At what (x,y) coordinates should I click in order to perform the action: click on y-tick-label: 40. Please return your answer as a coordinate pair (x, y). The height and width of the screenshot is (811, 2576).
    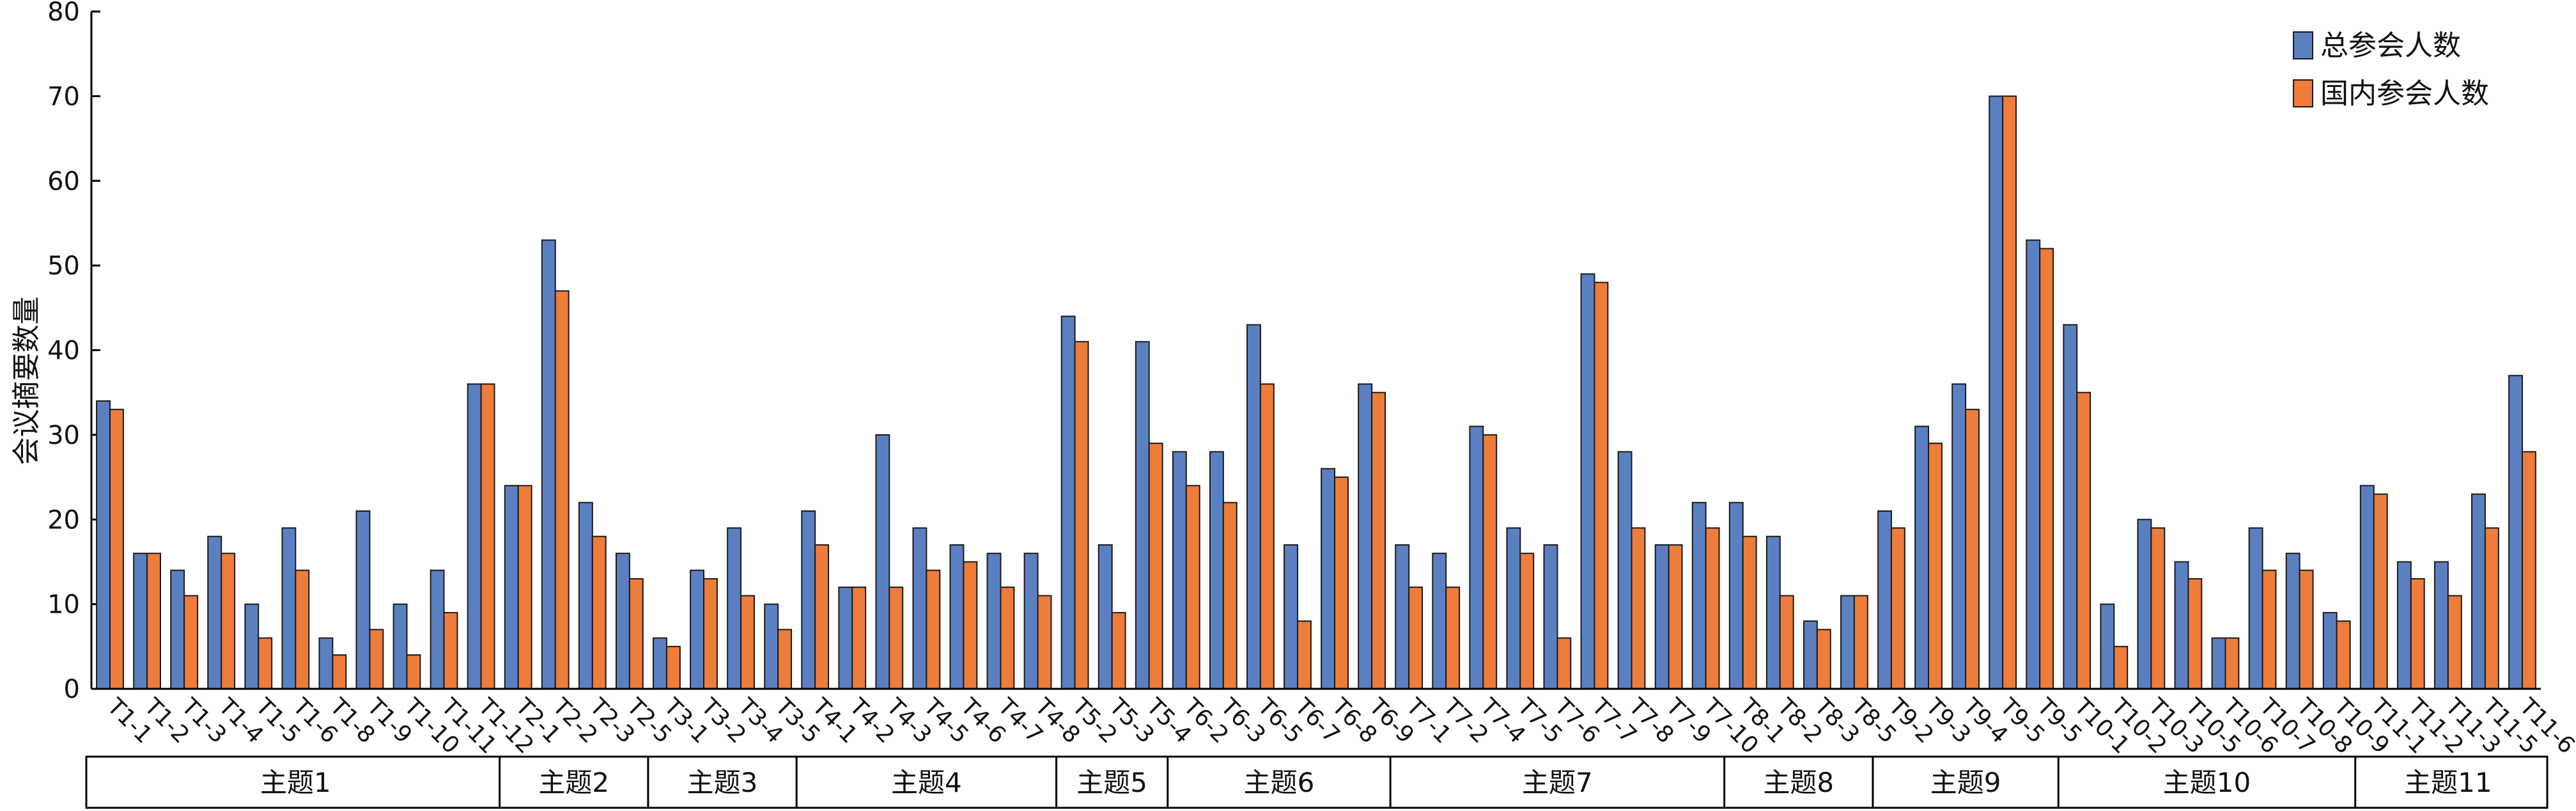
    Looking at the image, I should click on (63, 351).